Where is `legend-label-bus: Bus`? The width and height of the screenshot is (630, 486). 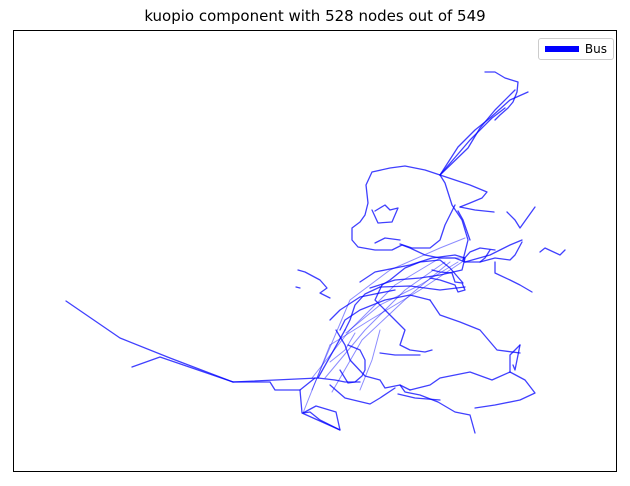
legend-label-bus: Bus is located at coordinates (595, 49).